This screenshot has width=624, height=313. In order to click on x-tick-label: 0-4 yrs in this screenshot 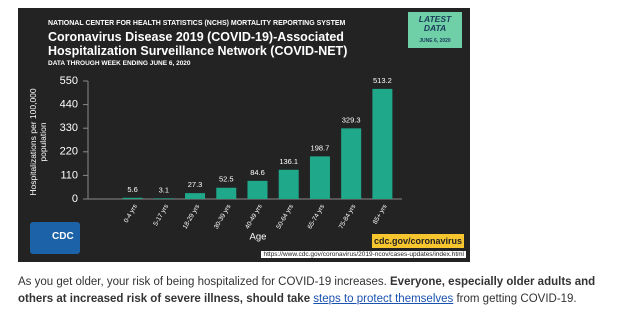, I will do `click(131, 213)`.